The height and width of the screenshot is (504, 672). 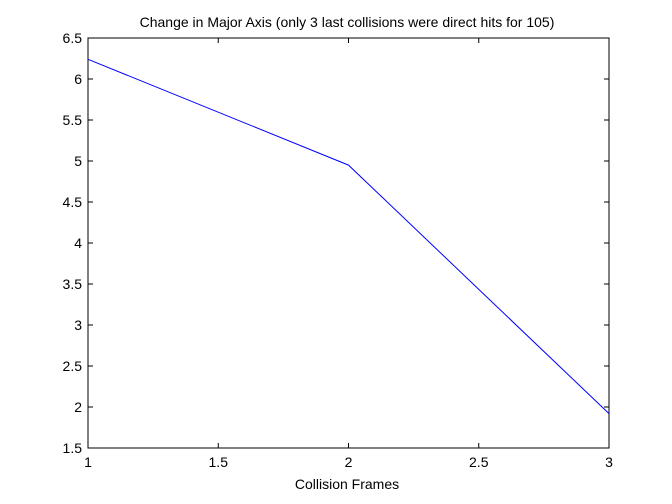 I want to click on y-tick-label: 1.5, so click(x=73, y=448).